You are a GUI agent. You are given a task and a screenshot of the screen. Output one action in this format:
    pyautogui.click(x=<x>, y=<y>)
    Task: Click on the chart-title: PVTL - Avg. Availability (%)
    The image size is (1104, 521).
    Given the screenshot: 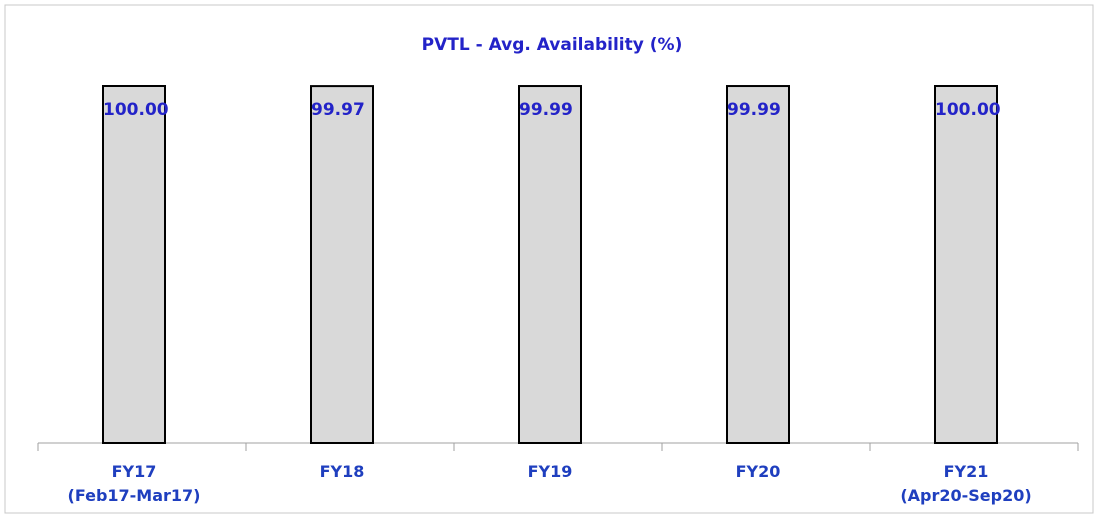 What is the action you would take?
    pyautogui.click(x=552, y=45)
    